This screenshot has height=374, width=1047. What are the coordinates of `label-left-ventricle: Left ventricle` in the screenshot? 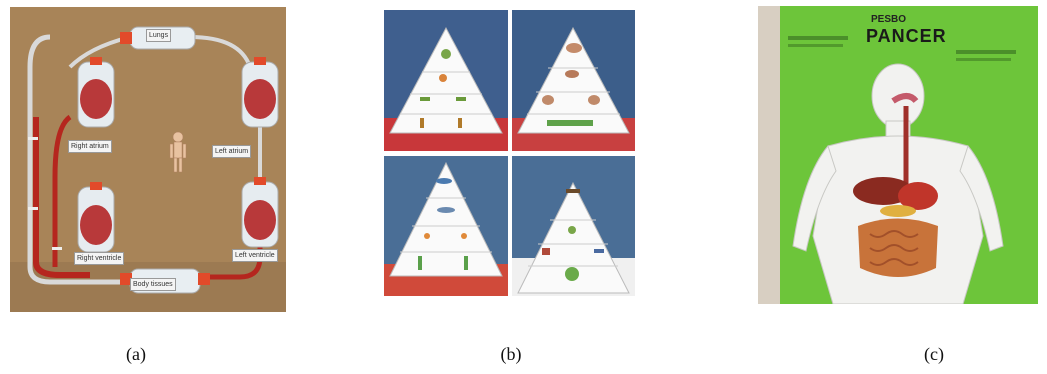 It's located at (255, 255).